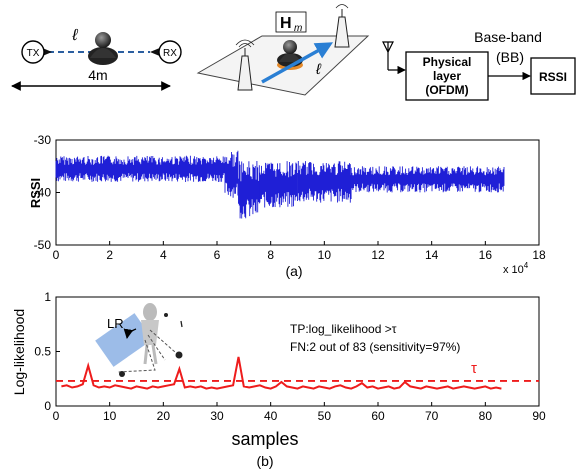 Image resolution: width=577 pixels, height=472 pixels. I want to click on phy-line2: layer, so click(447, 76).